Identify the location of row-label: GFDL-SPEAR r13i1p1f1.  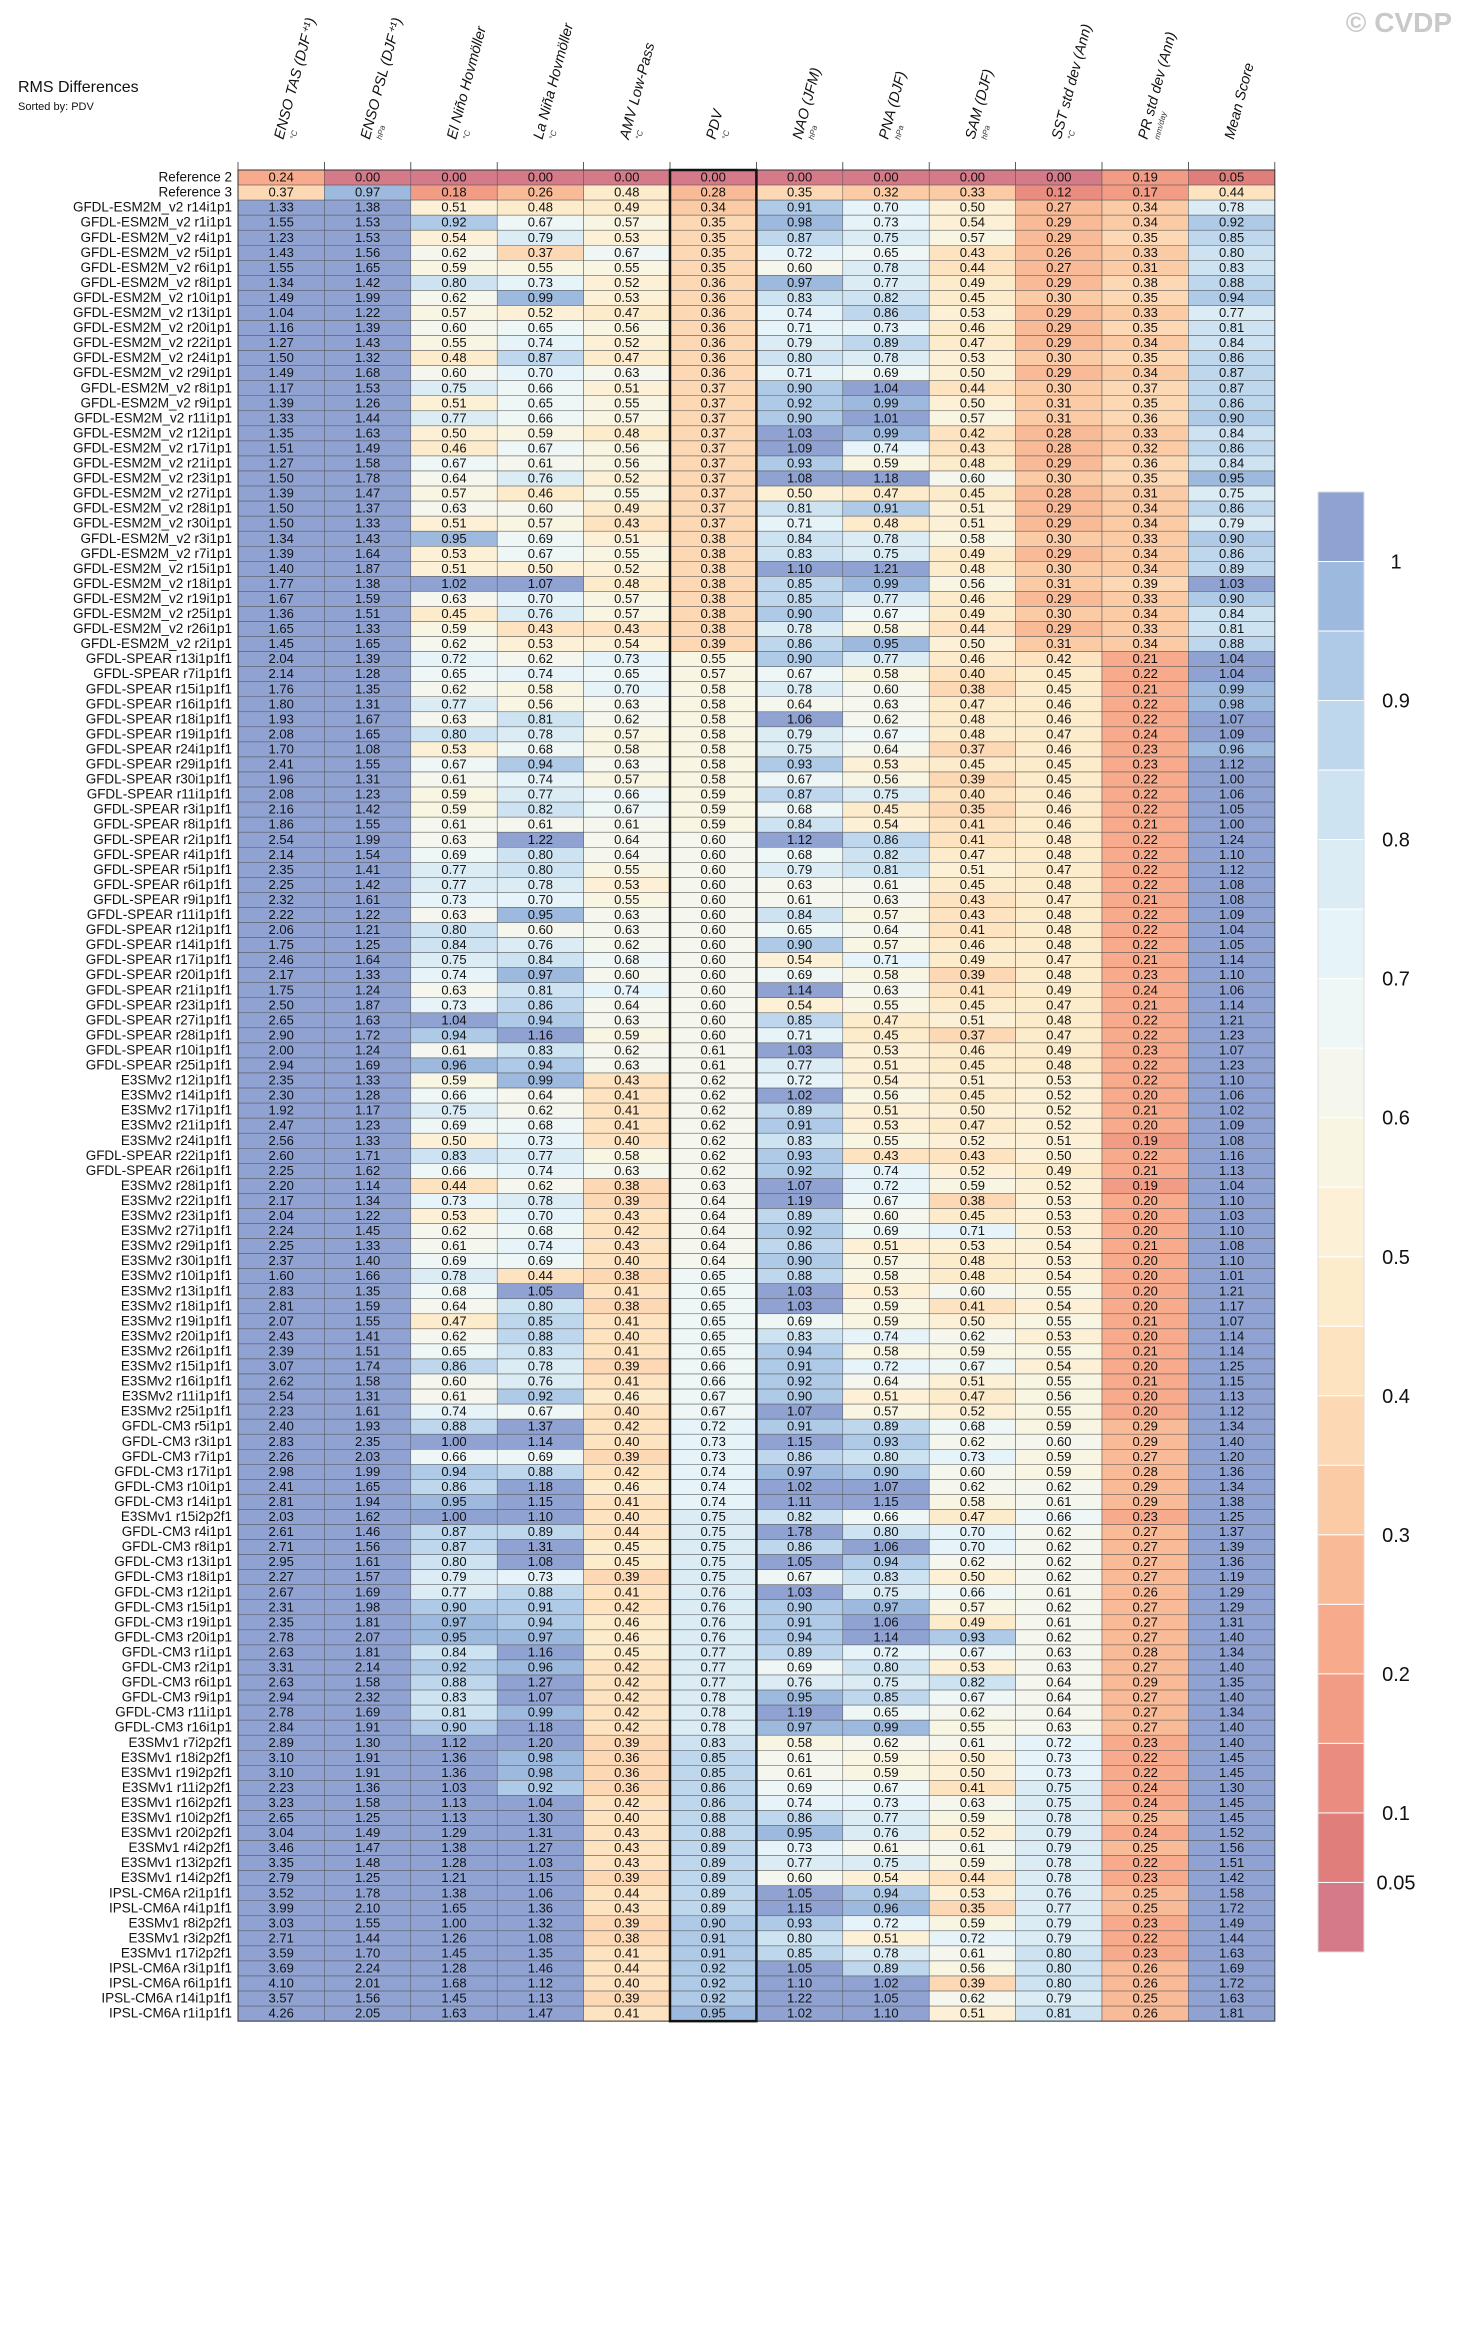
(159, 658).